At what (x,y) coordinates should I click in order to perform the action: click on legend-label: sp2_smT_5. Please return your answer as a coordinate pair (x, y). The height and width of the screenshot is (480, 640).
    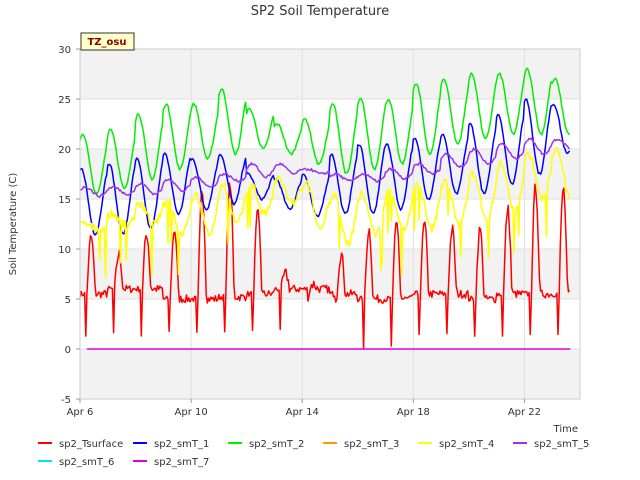
    Looking at the image, I should click on (561, 444).